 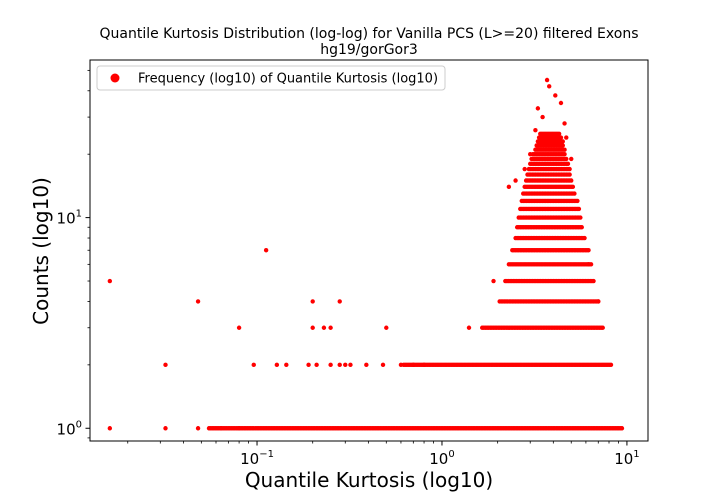 What do you see at coordinates (115, 78) in the screenshot?
I see `legend-marker` at bounding box center [115, 78].